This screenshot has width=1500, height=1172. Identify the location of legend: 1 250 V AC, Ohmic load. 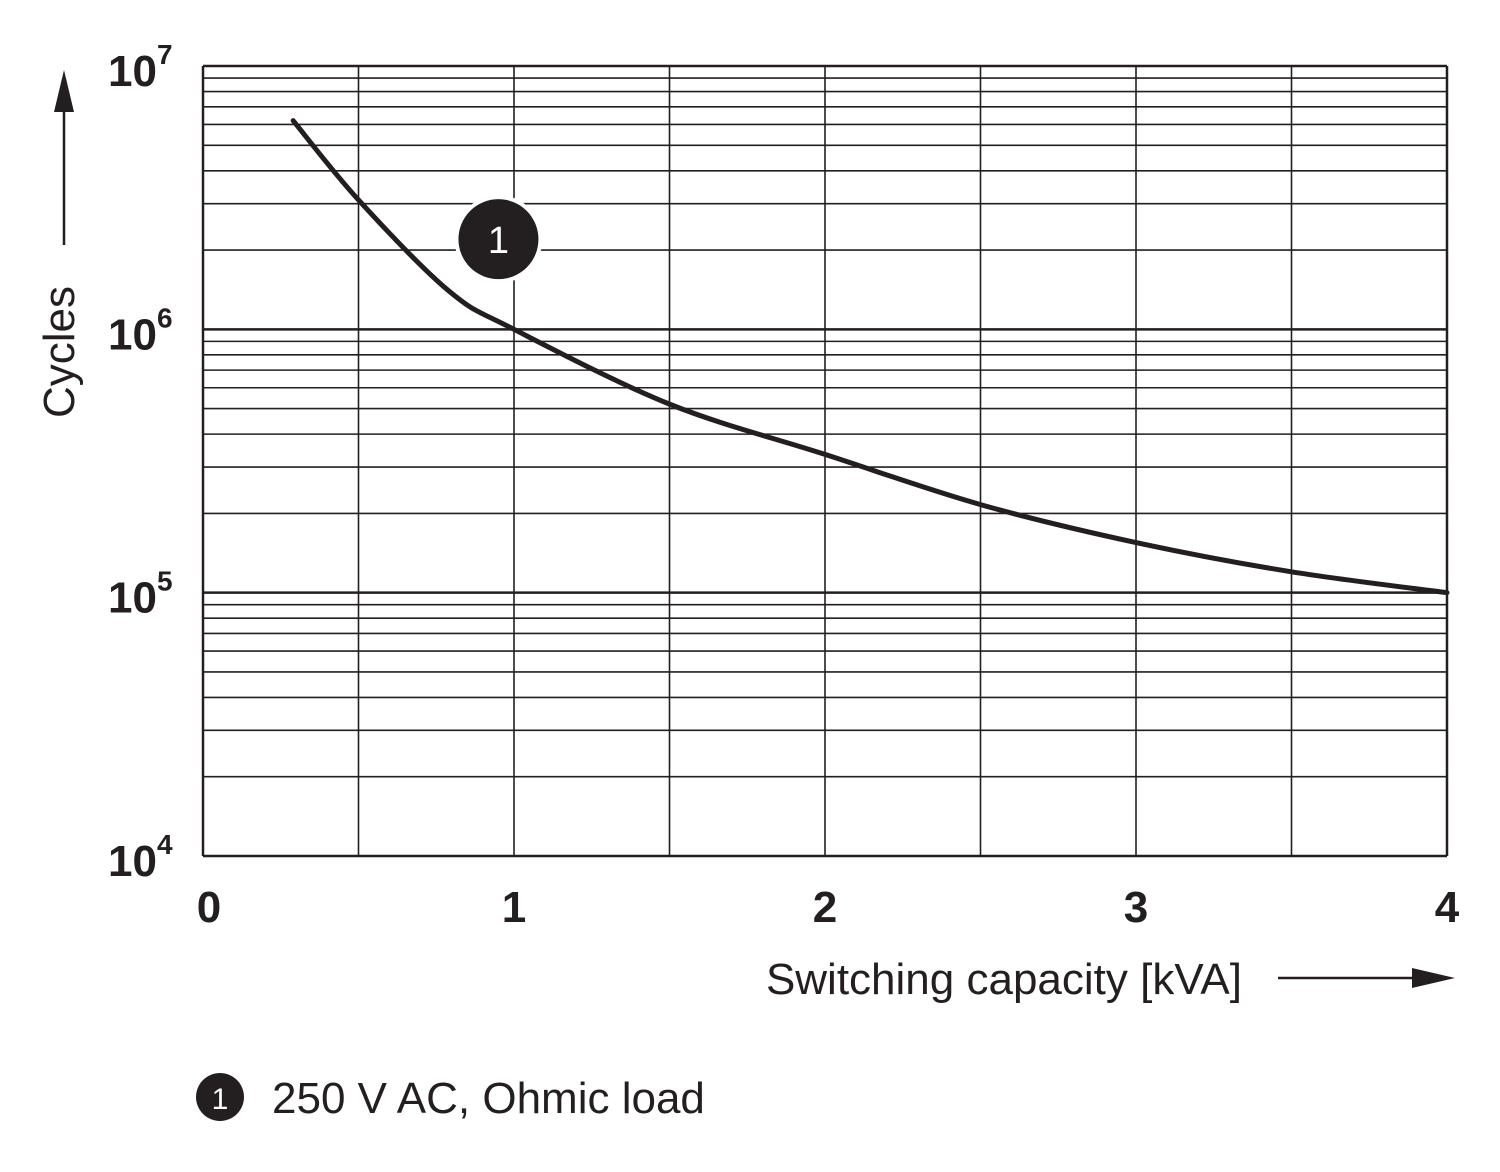
(450, 1098).